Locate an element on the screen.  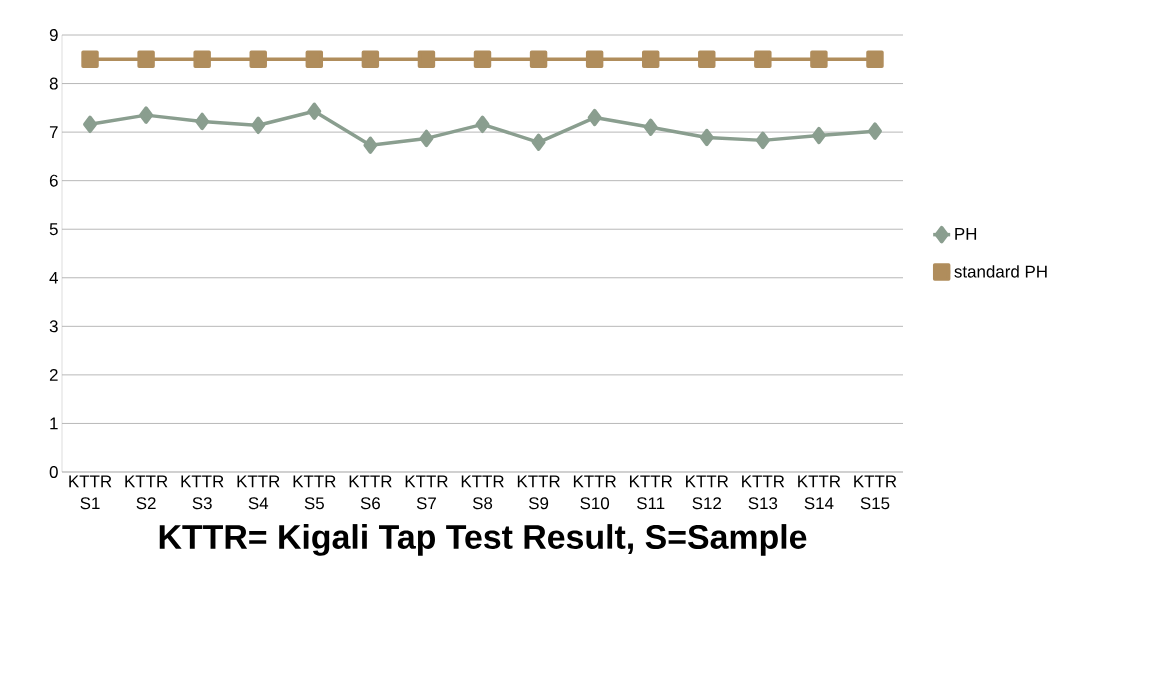
y-tick-label: 4 is located at coordinates (53, 277).